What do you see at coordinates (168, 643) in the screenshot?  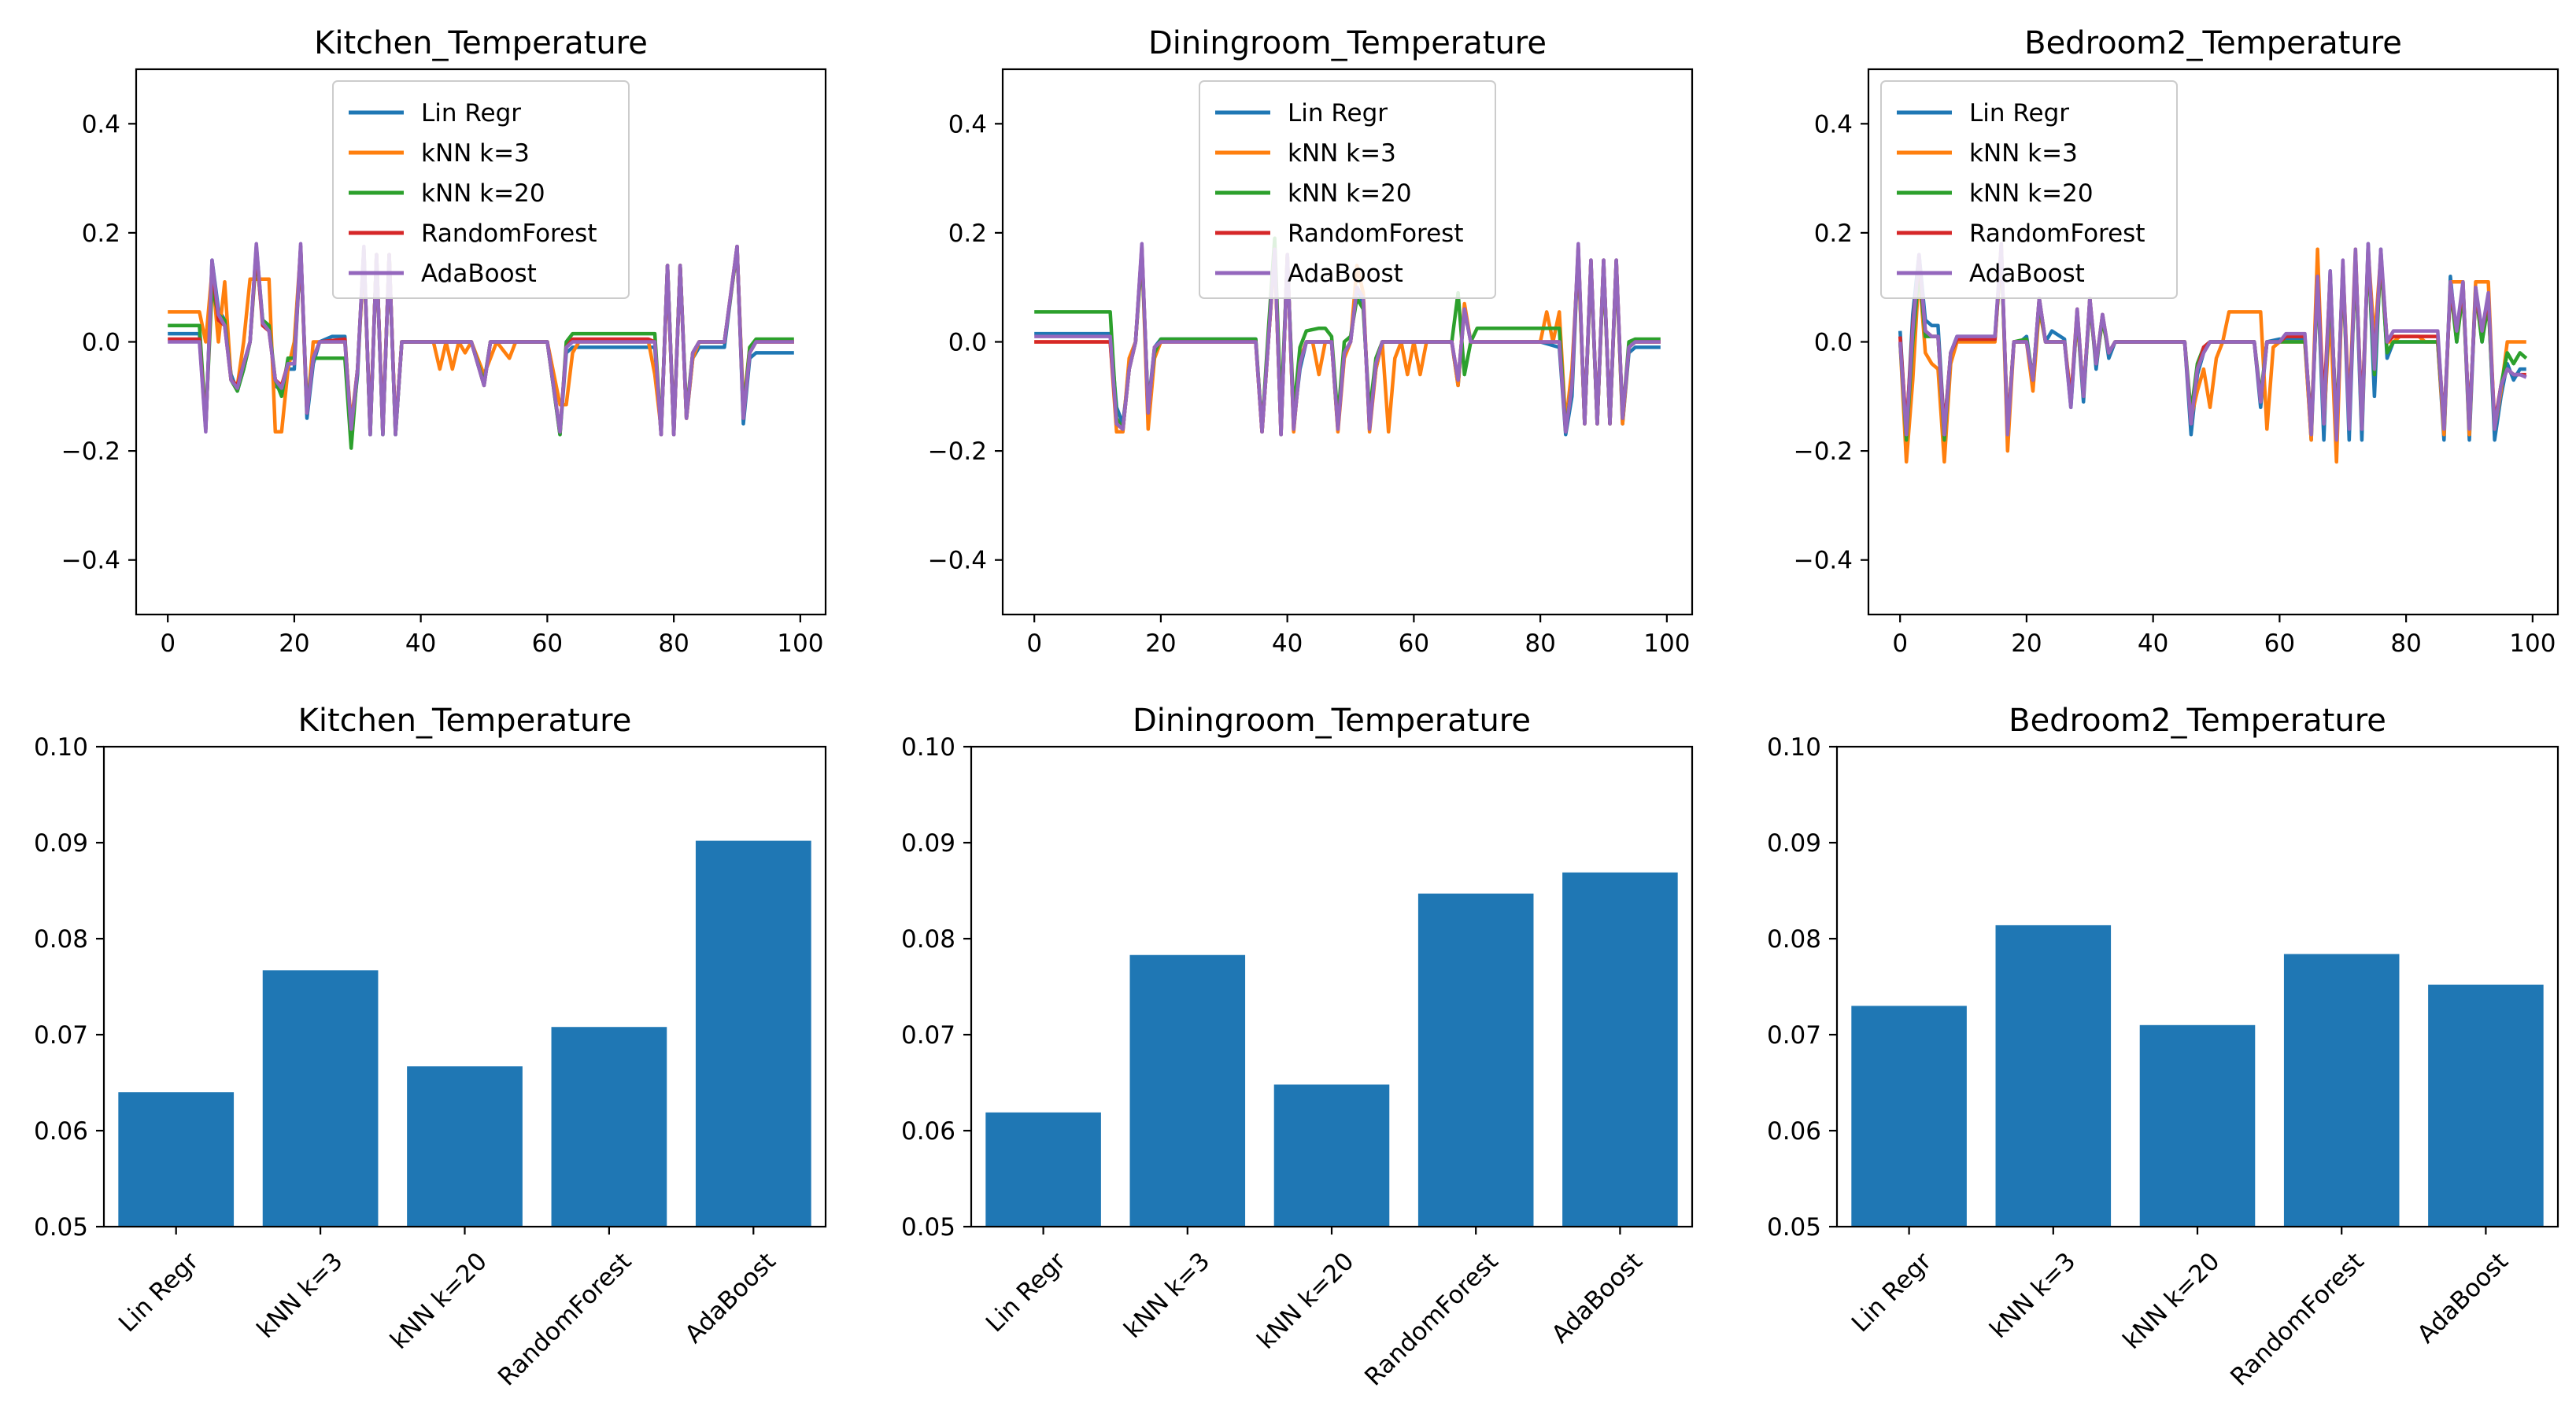 I see `x-tick-label: 0` at bounding box center [168, 643].